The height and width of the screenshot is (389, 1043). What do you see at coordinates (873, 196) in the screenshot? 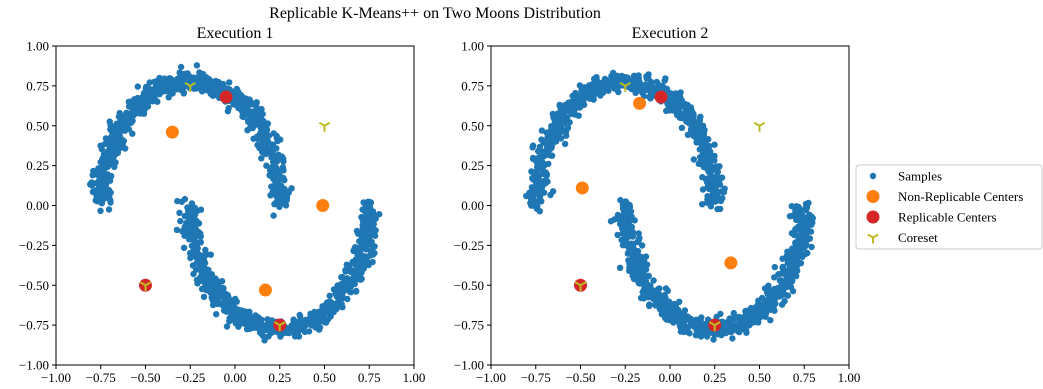
I see `legend-marker-non-replicable-centers` at bounding box center [873, 196].